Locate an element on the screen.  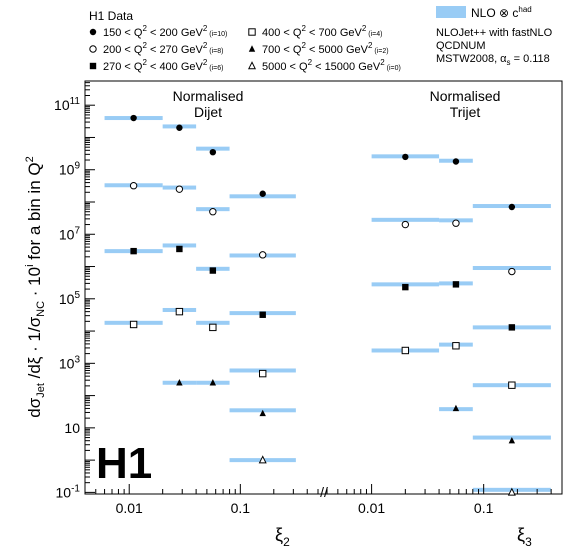
legend-label-0: 150 < Q2 < 200 GeV2 (i=10) is located at coordinates (165, 31).